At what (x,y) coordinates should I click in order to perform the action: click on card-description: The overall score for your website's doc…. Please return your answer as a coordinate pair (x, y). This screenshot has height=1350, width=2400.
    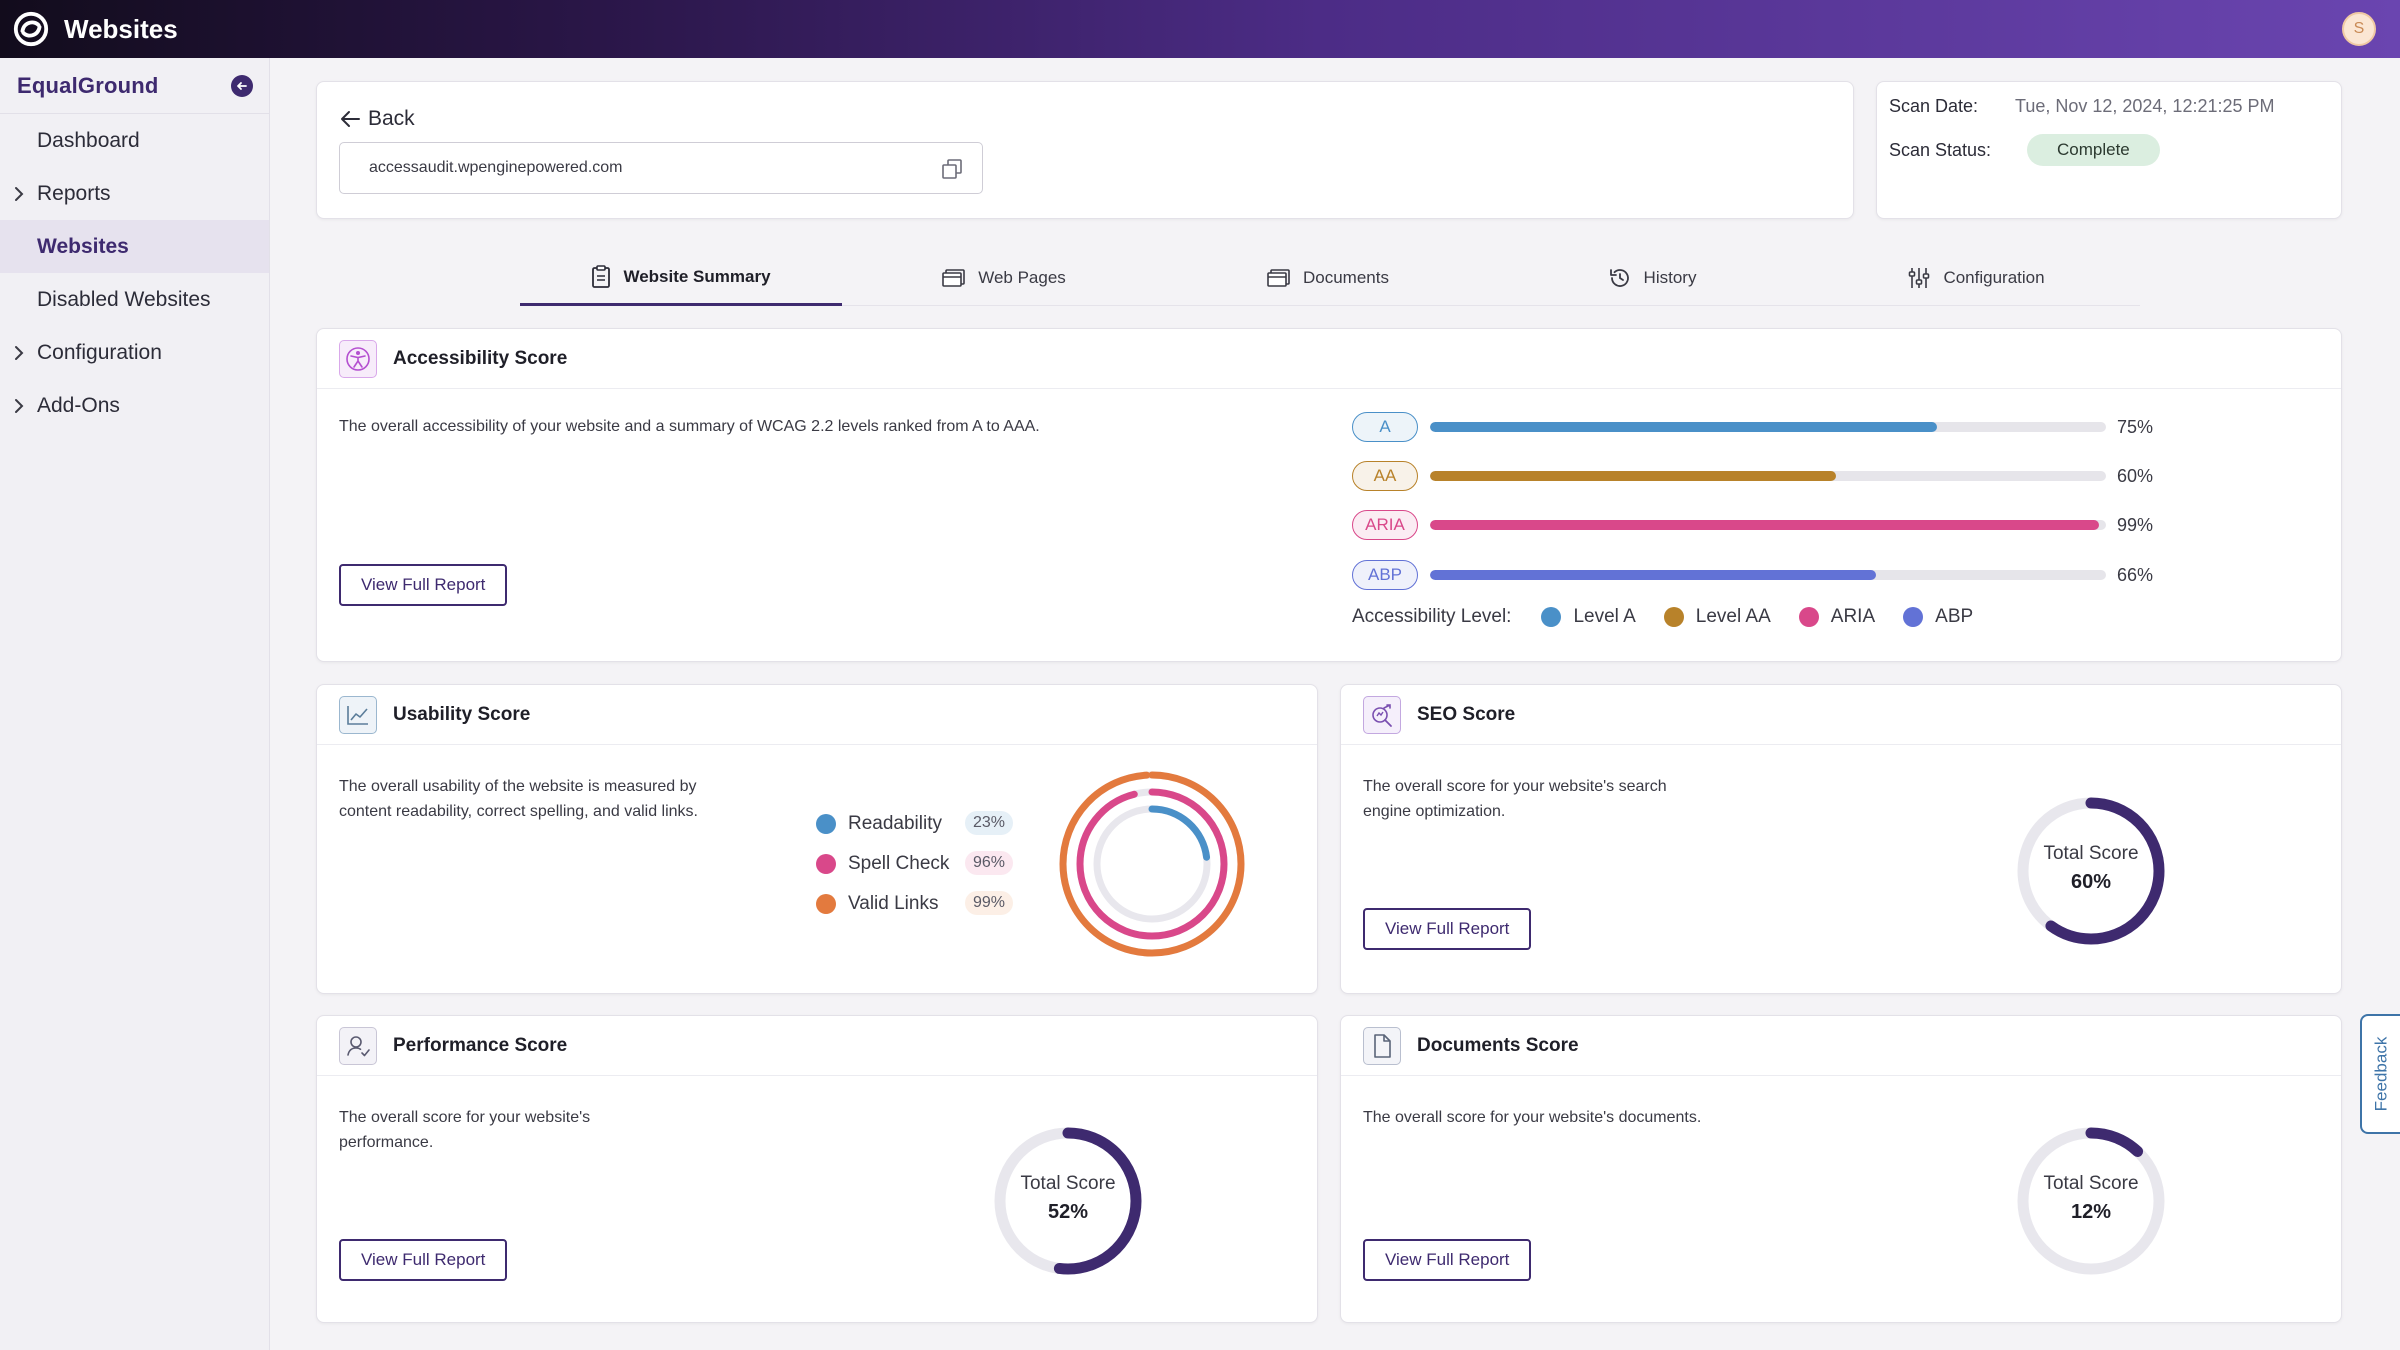
    Looking at the image, I should click on (1532, 1117).